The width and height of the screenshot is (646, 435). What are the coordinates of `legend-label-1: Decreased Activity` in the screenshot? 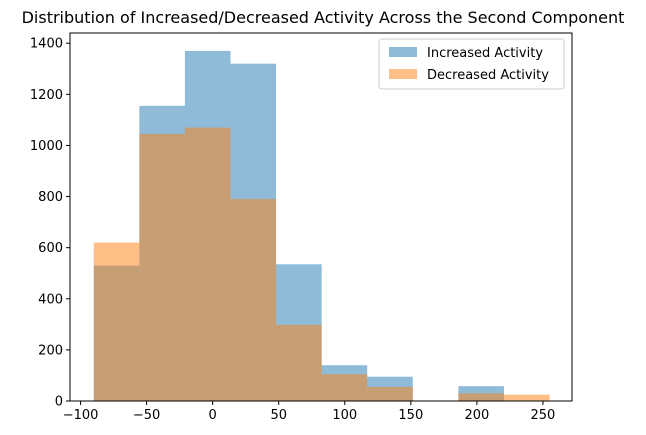 It's located at (488, 75).